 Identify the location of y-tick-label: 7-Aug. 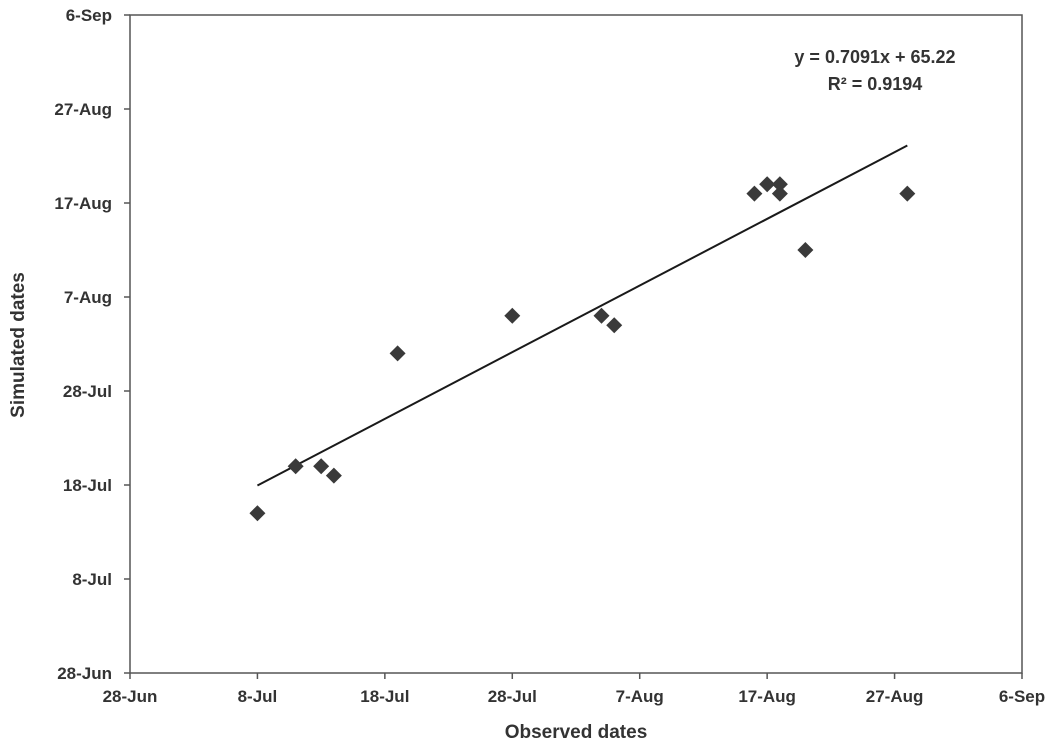
(88, 297).